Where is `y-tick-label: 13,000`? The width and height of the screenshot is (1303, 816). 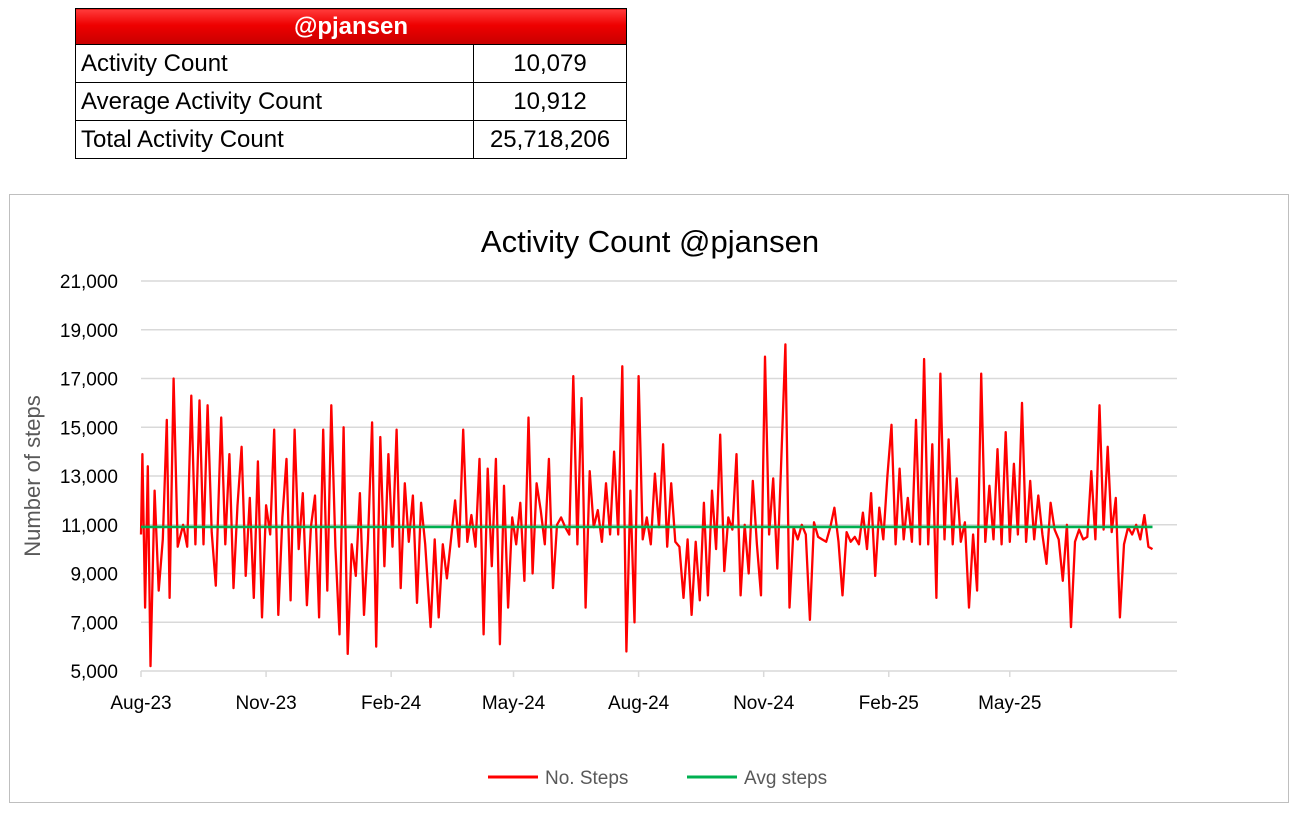 y-tick-label: 13,000 is located at coordinates (89, 477).